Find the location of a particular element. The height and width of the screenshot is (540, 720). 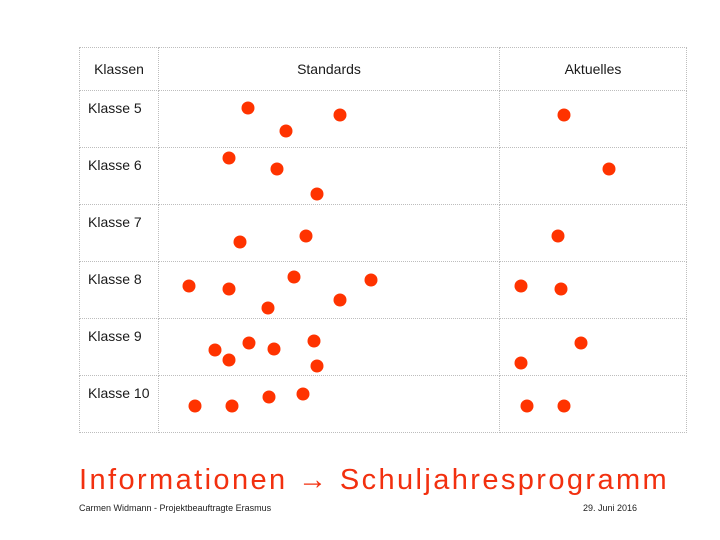

row-label: Klasse 8 is located at coordinates (119, 290).